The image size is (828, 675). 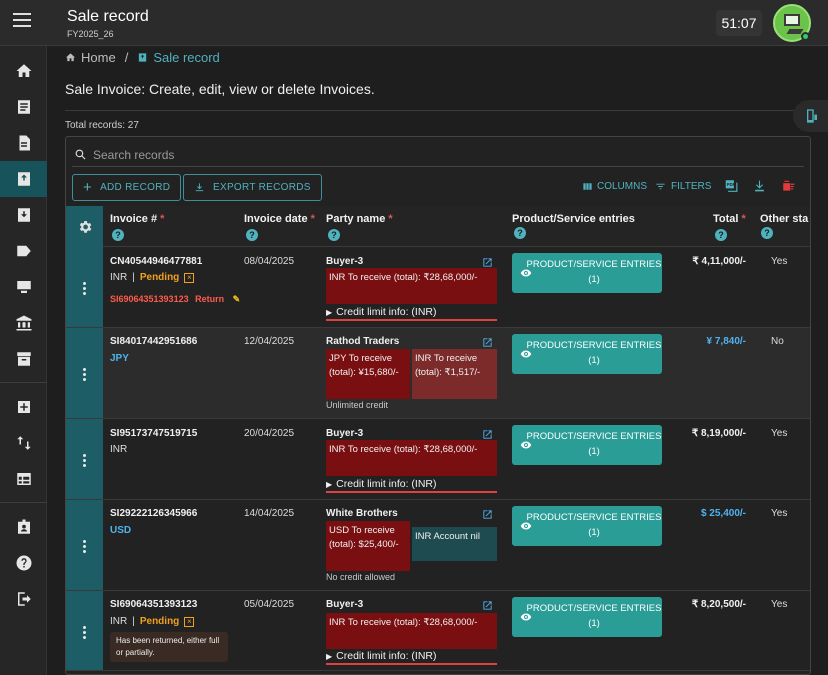 I want to click on receivable-box: INR To receive (total): ₹28,68,000/-, so click(x=411, y=631).